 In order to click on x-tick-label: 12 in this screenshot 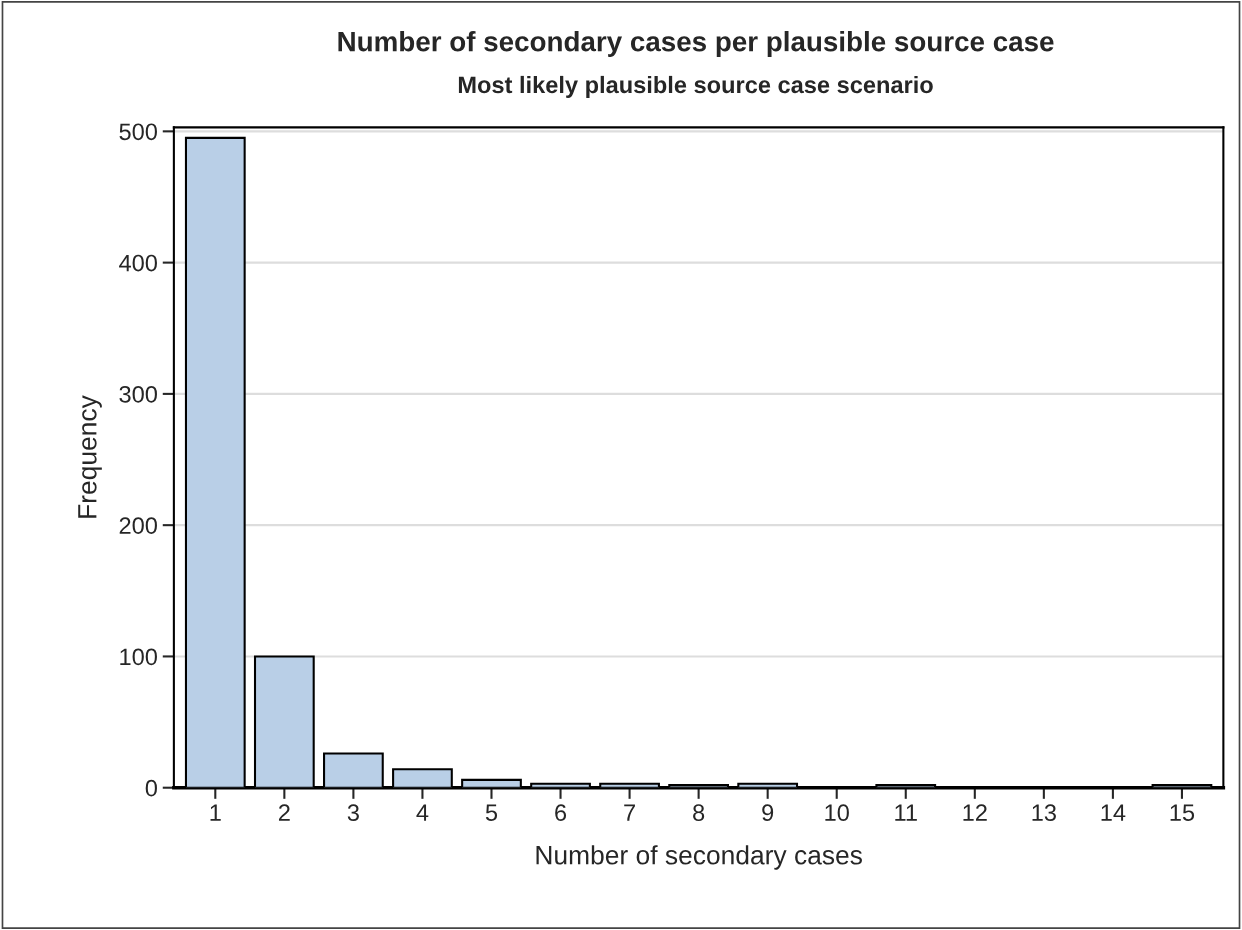, I will do `click(975, 812)`.